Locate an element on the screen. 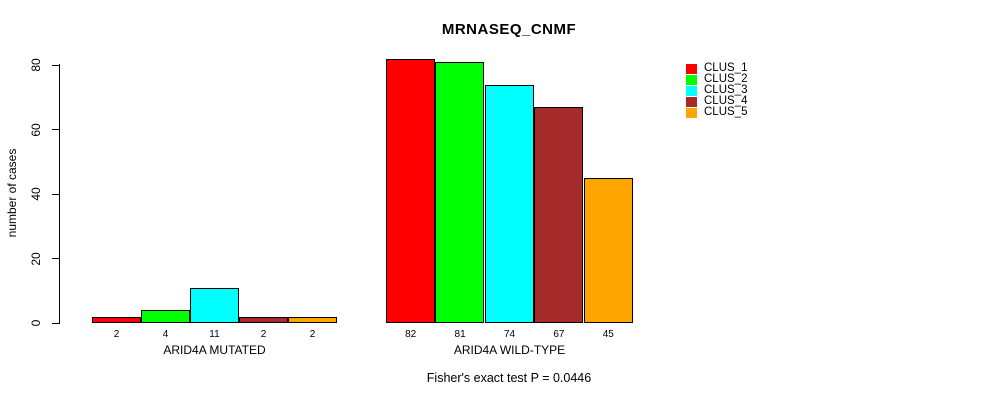 This screenshot has width=990, height=400. legend-row: CLUS_1 is located at coordinates (717, 68).